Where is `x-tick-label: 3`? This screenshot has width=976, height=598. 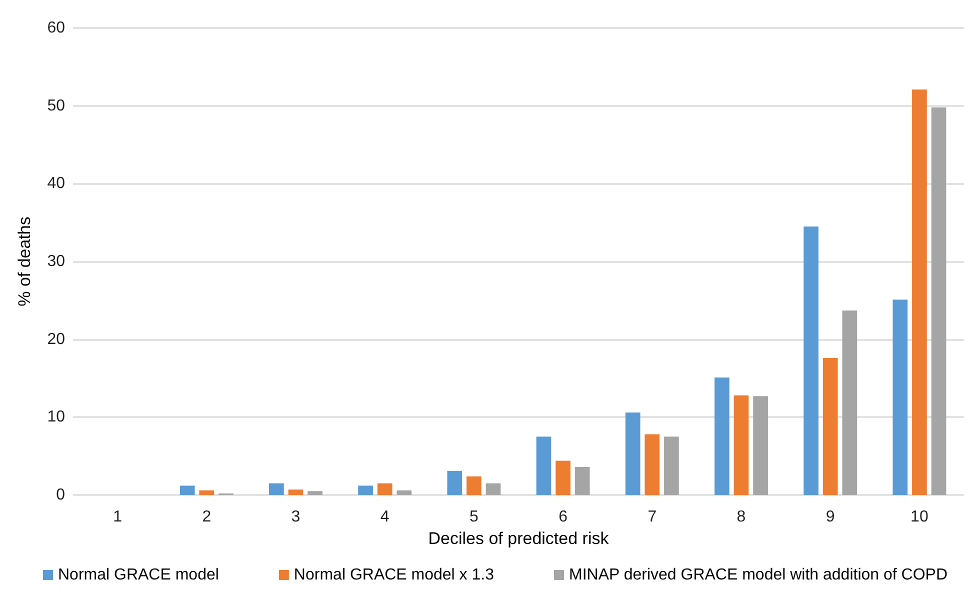
x-tick-label: 3 is located at coordinates (295, 517).